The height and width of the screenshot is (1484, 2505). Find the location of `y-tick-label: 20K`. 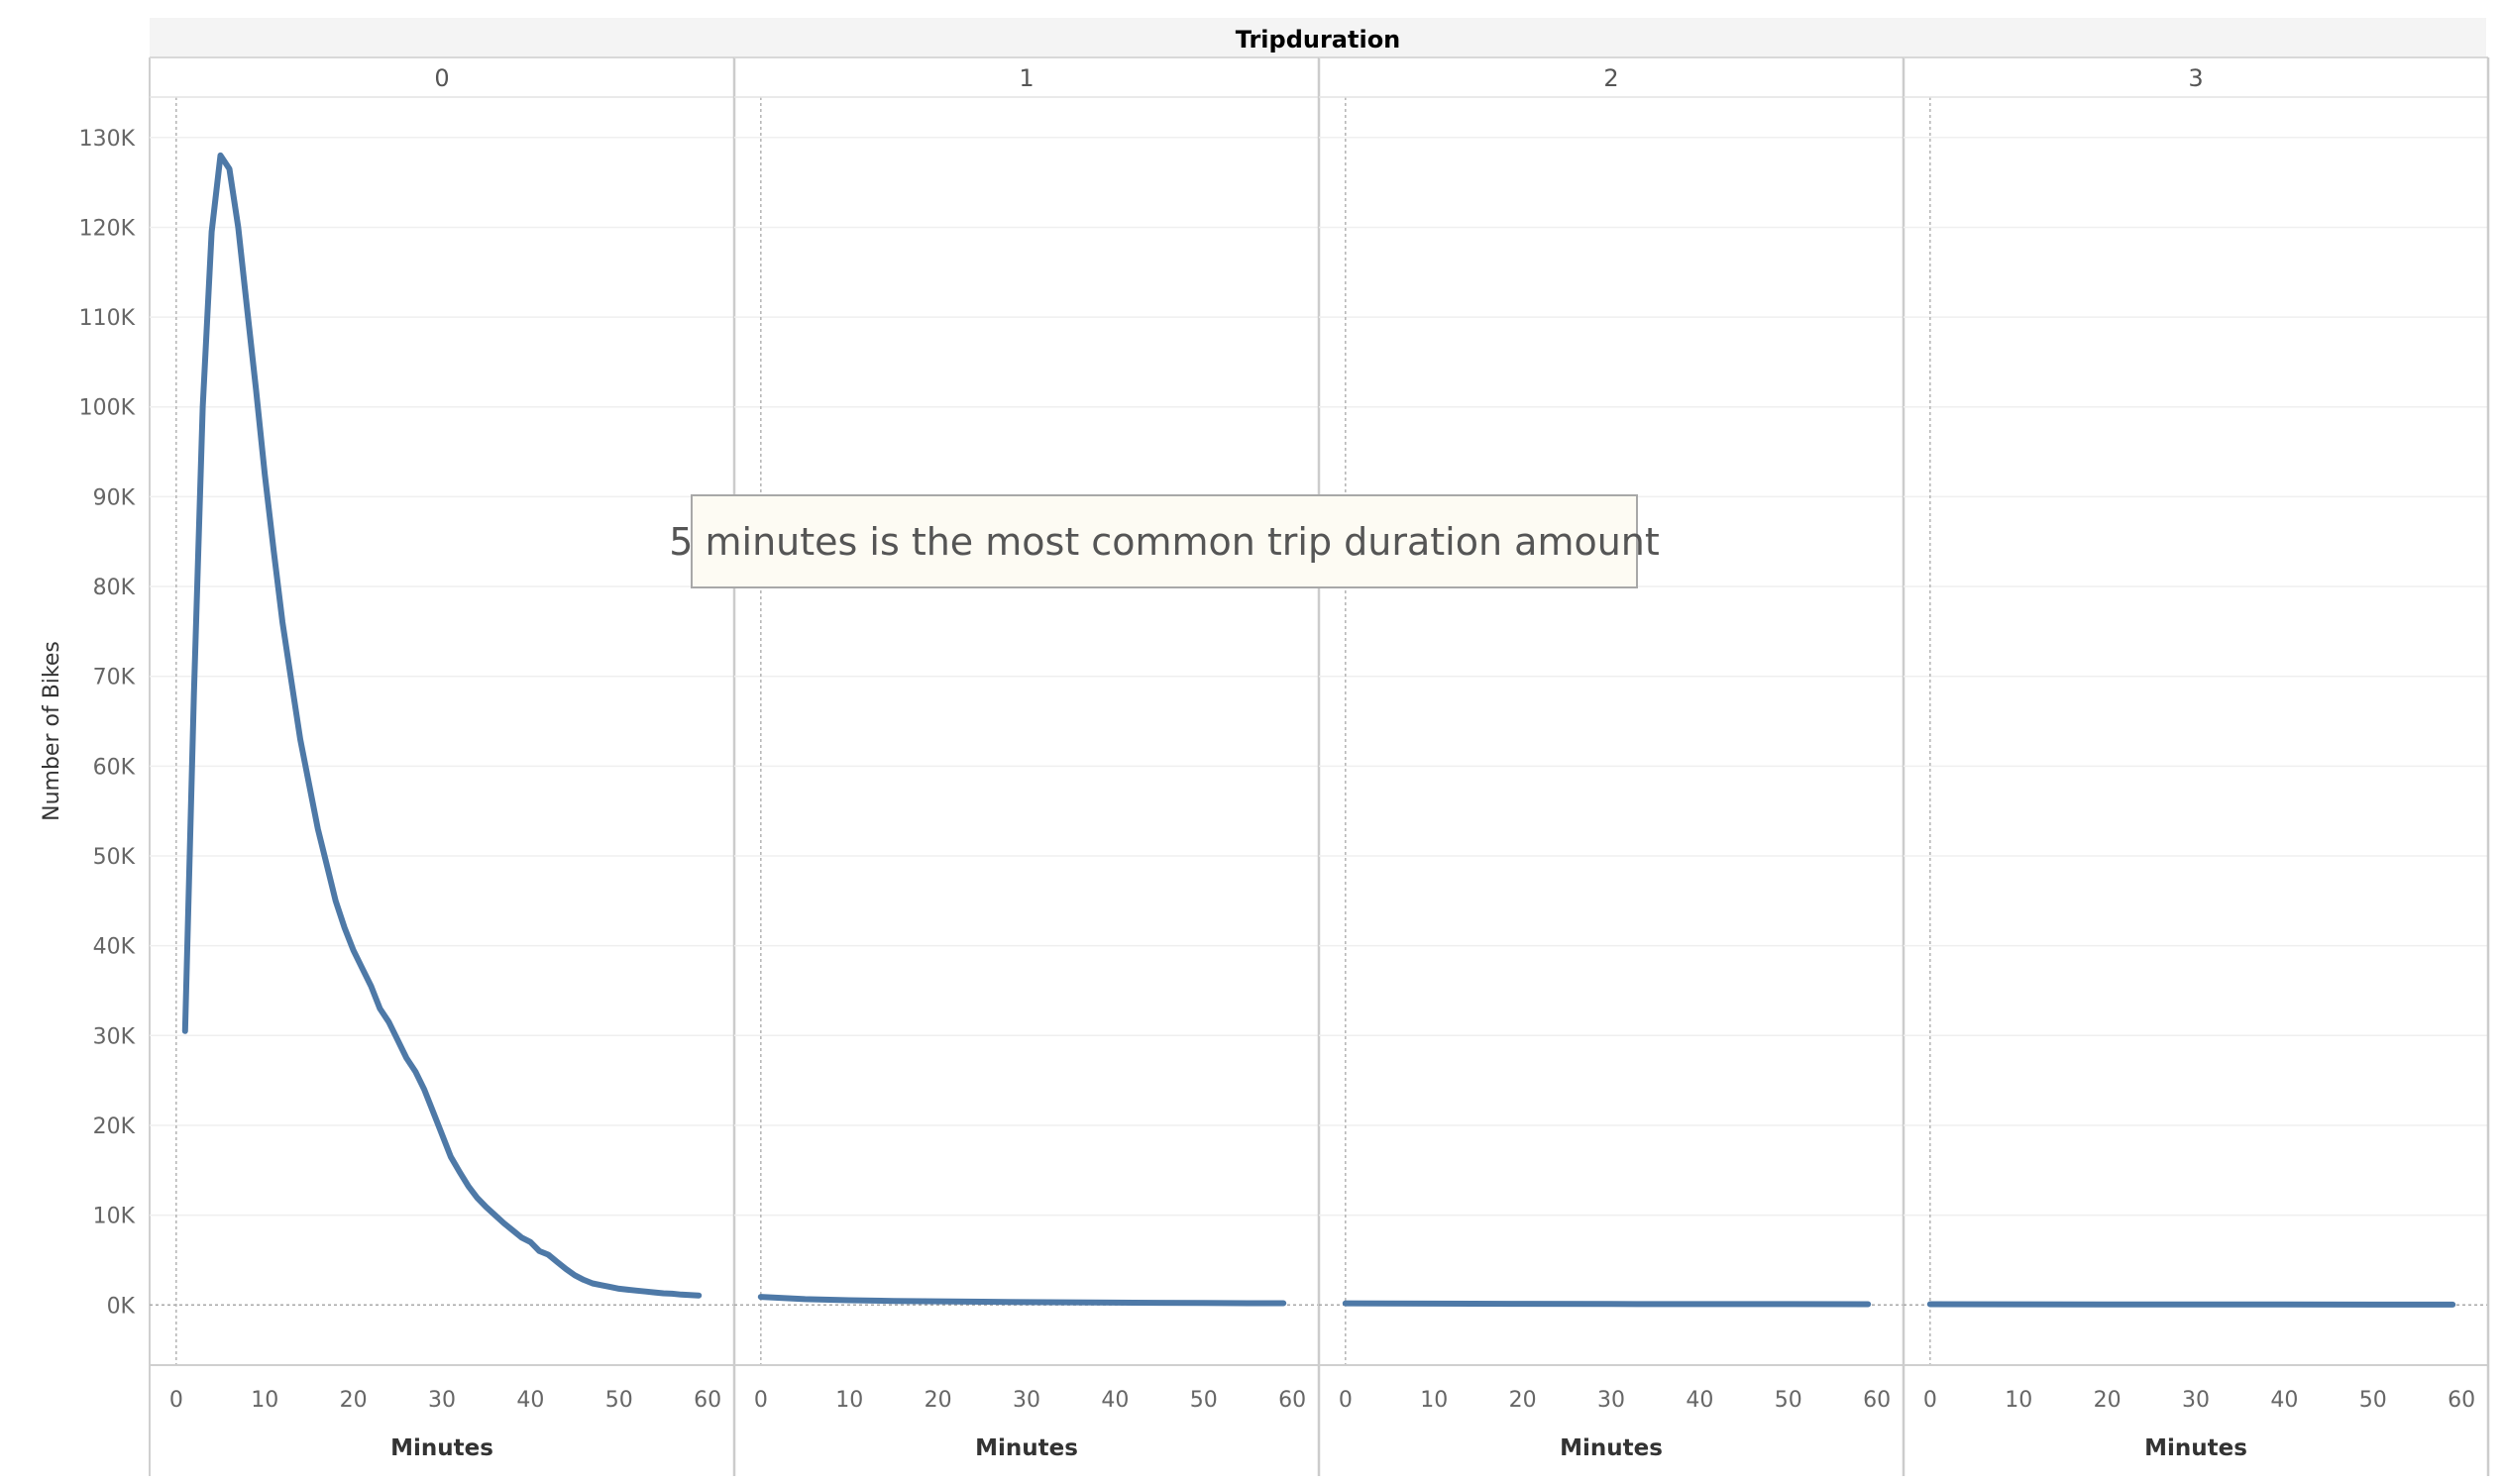

y-tick-label: 20K is located at coordinates (115, 1127).